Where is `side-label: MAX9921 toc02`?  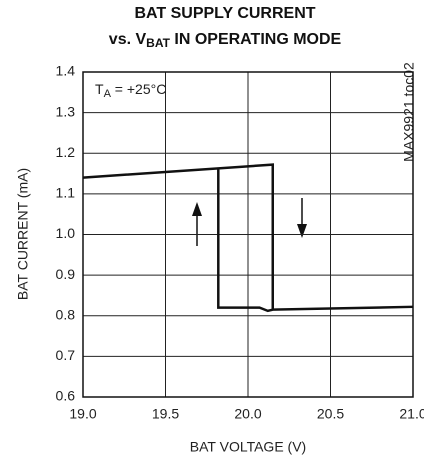 side-label: MAX9921 toc02 is located at coordinates (409, 112).